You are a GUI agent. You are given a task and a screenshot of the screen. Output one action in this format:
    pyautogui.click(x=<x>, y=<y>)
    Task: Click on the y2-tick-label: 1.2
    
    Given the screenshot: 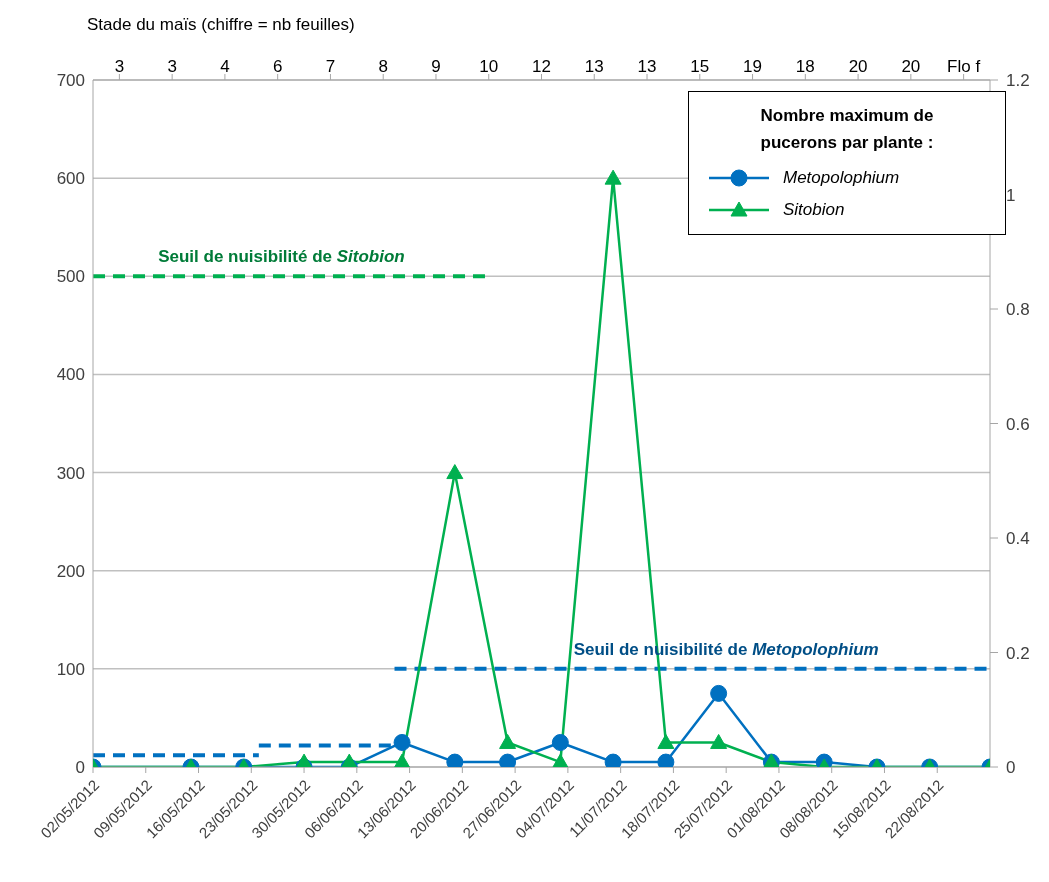 What is the action you would take?
    pyautogui.click(x=1018, y=81)
    